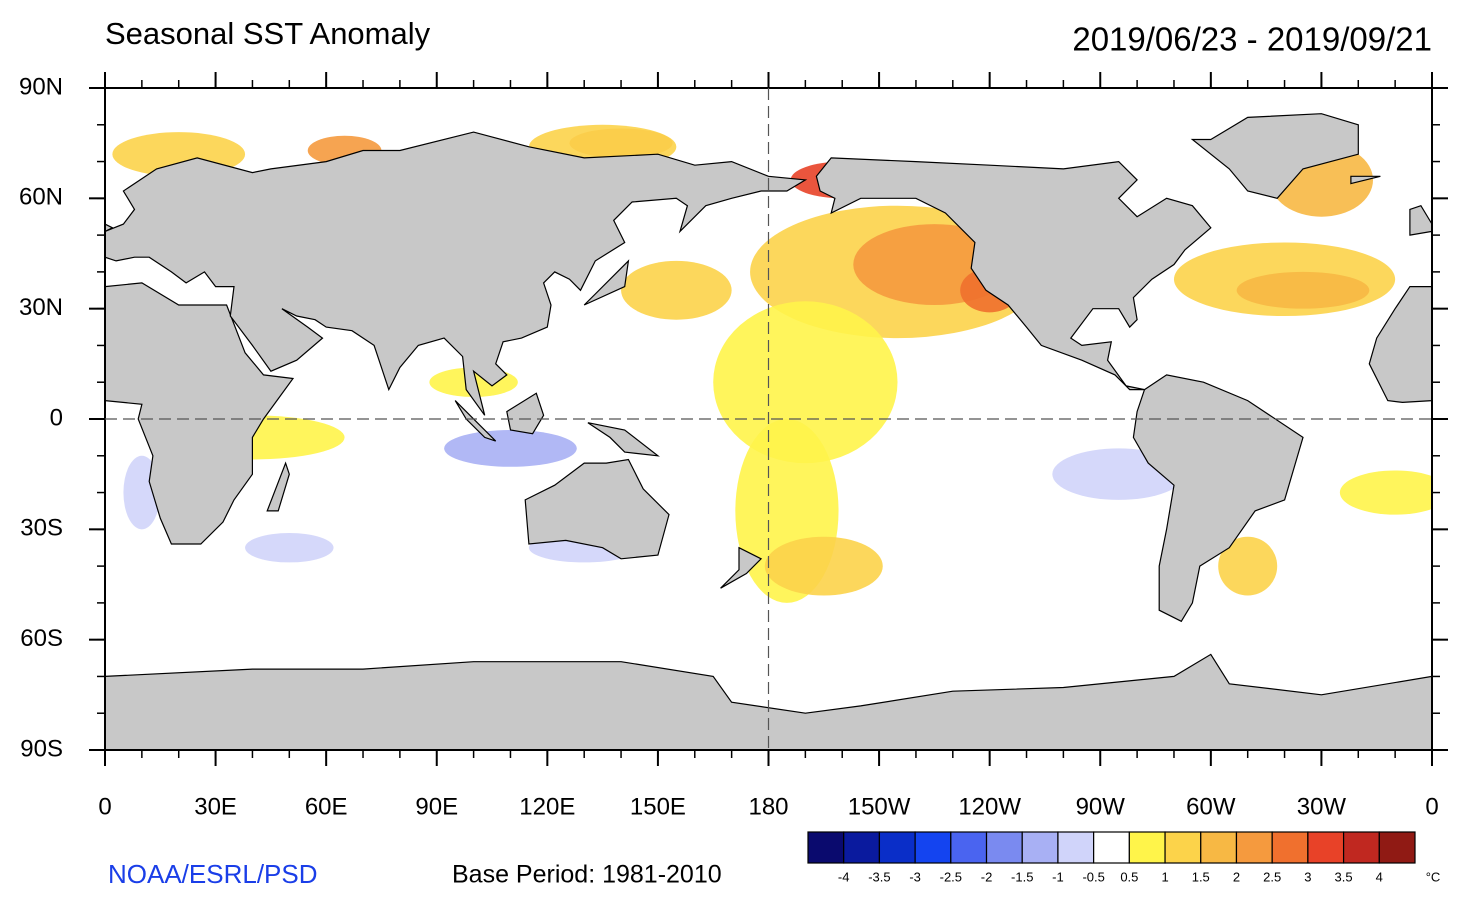 The height and width of the screenshot is (904, 1476). What do you see at coordinates (1093, 876) in the screenshot?
I see `colorbar-label: -0.5` at bounding box center [1093, 876].